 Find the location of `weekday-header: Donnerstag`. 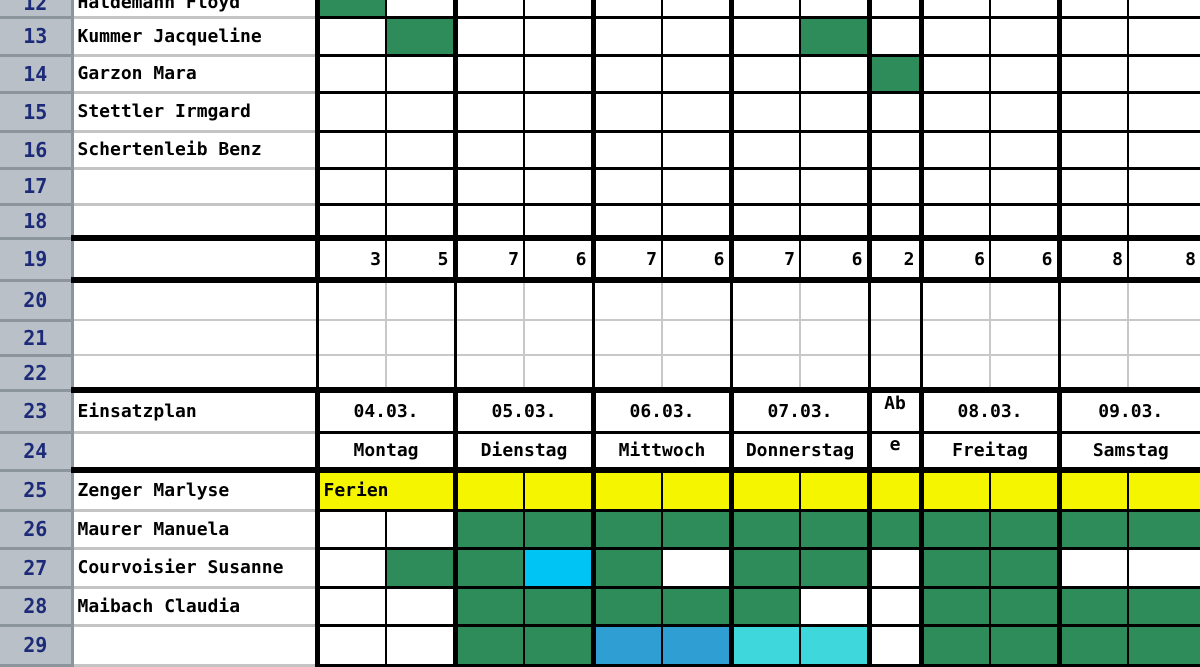

weekday-header: Donnerstag is located at coordinates (801, 452).